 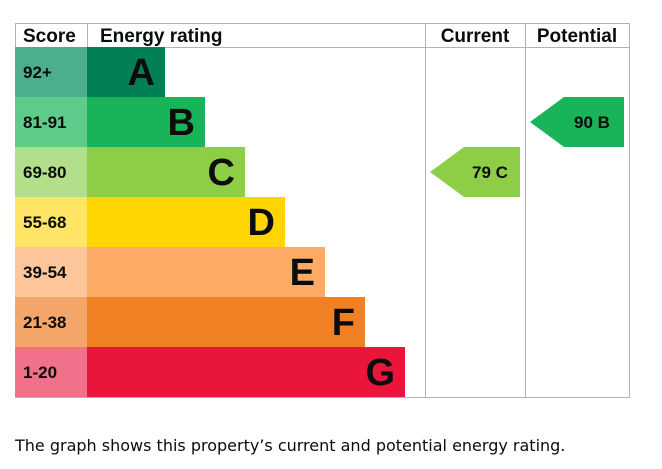 I want to click on band-letter: C, so click(x=221, y=173).